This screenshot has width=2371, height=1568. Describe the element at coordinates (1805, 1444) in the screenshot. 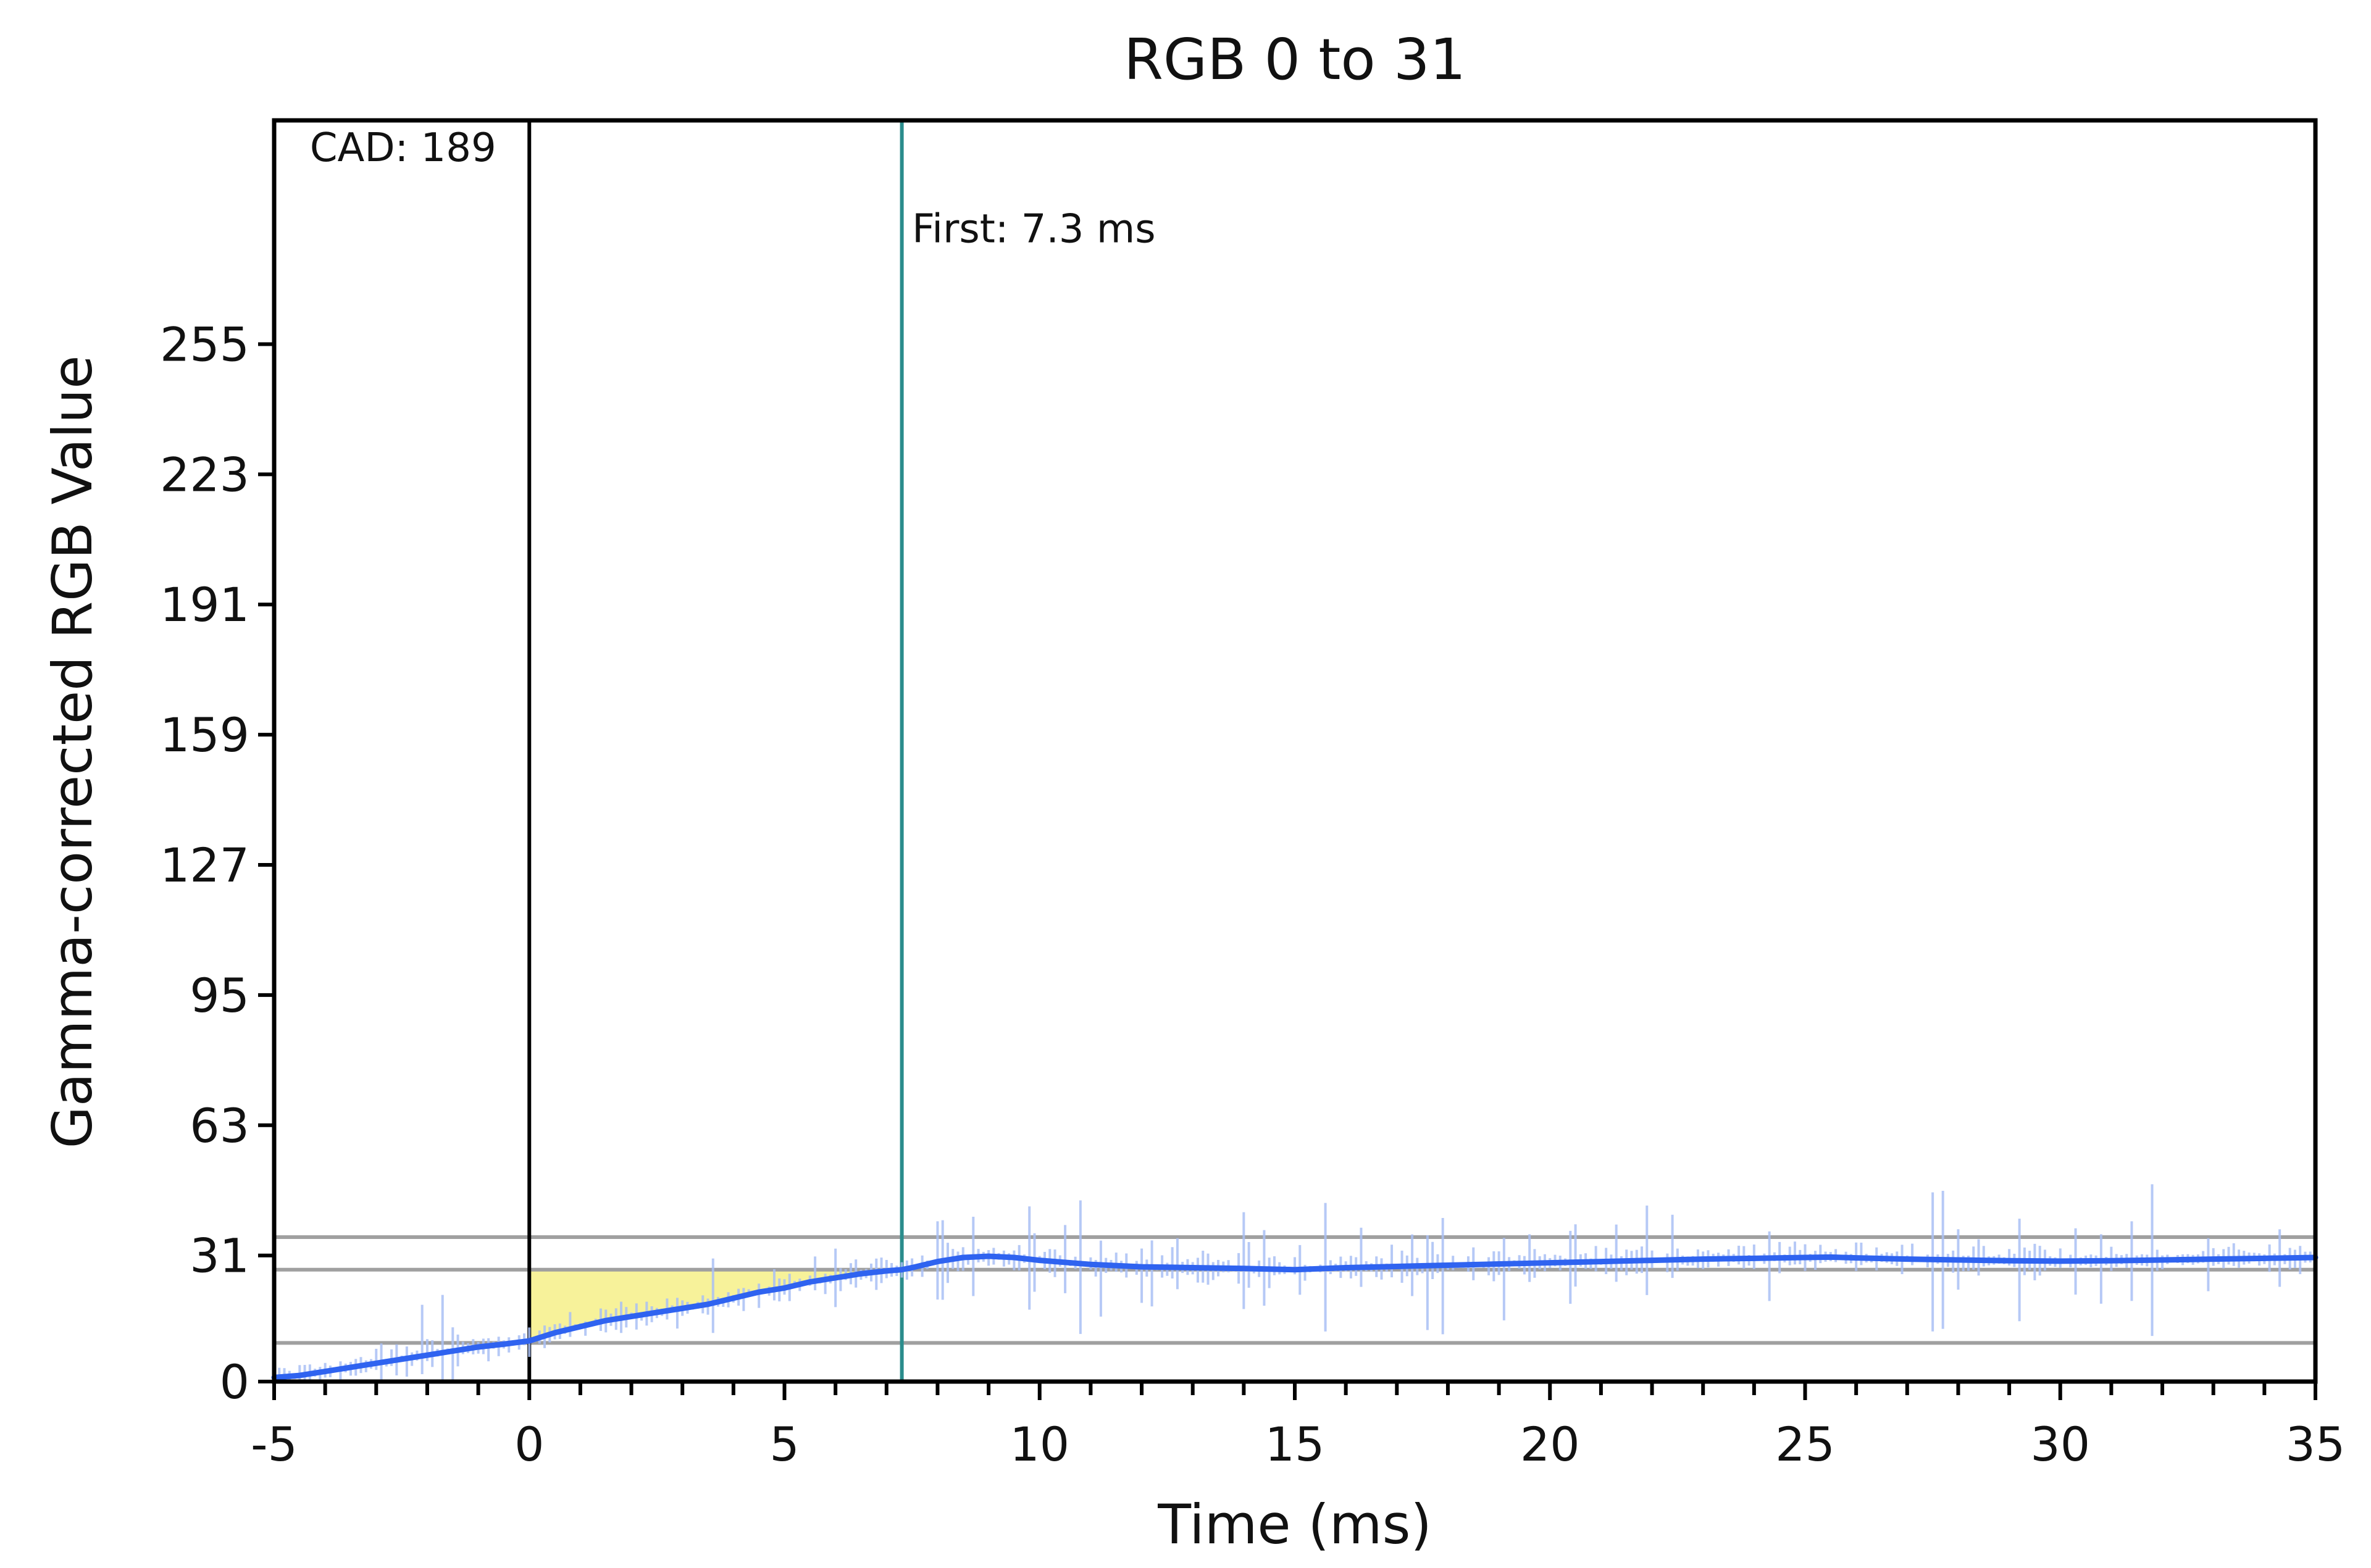

I see `x-tick-label: 25` at that location.